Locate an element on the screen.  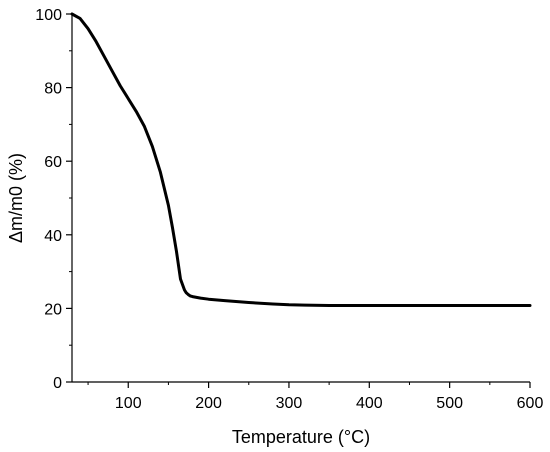
y-tick-label: 40 is located at coordinates (53, 236).